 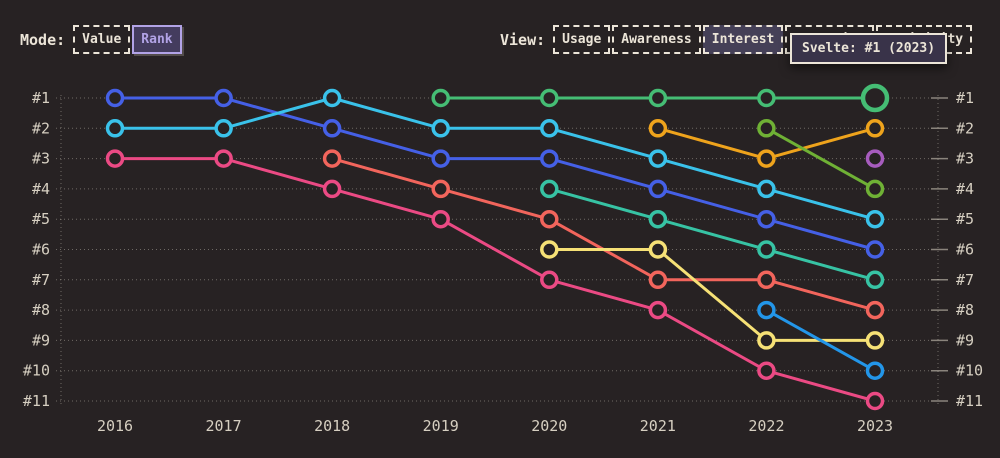 I want to click on data-point-highlighted, so click(x=875, y=98).